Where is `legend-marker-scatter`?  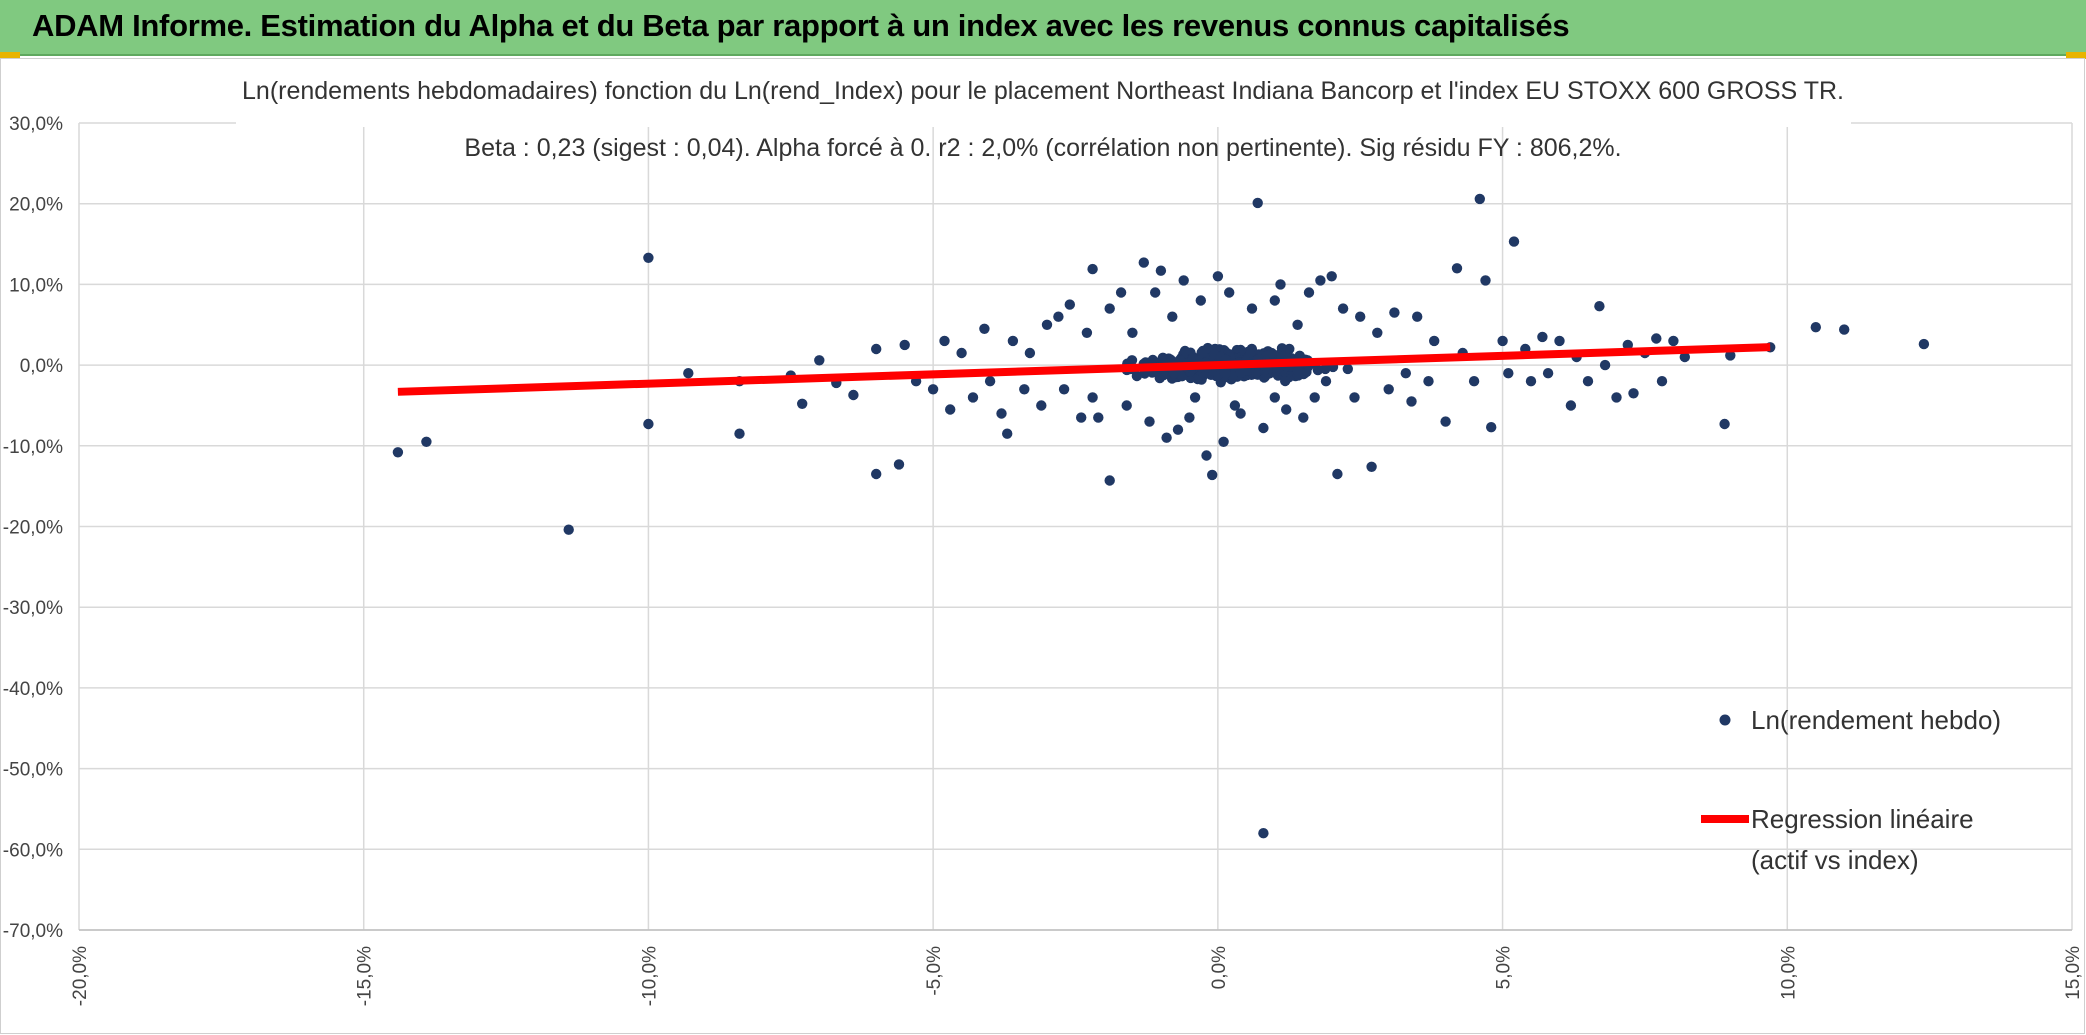
legend-marker-scatter is located at coordinates (1725, 720).